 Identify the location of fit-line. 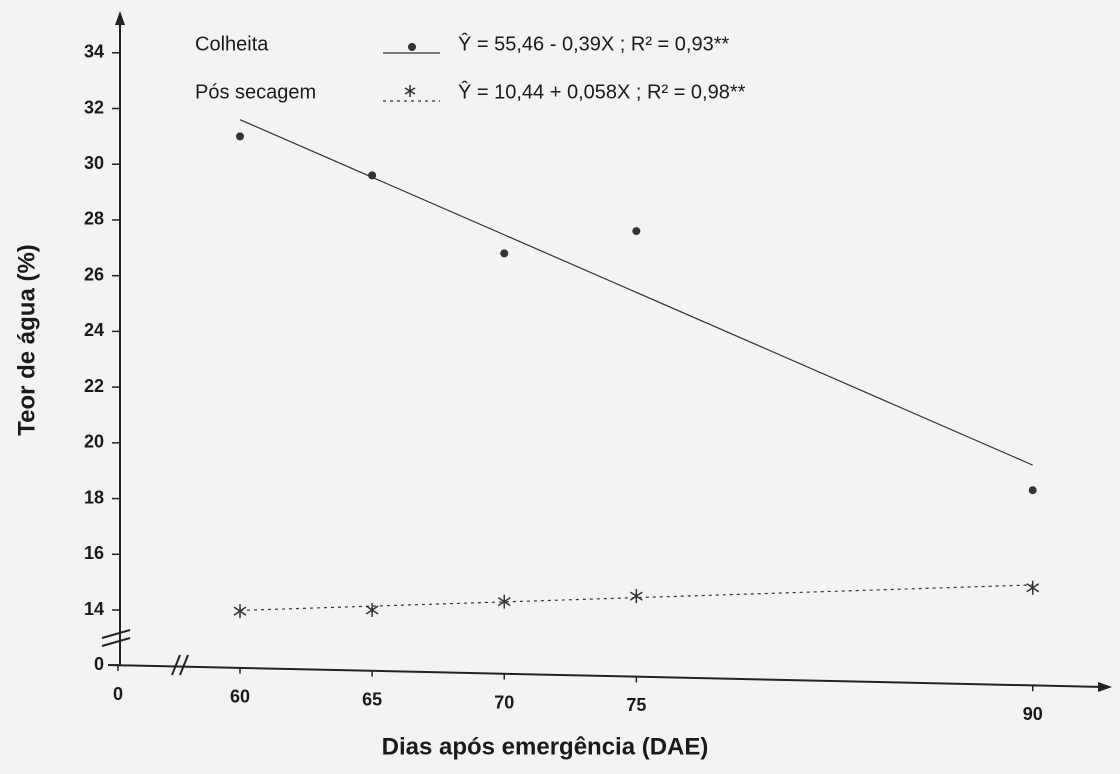
(636, 597).